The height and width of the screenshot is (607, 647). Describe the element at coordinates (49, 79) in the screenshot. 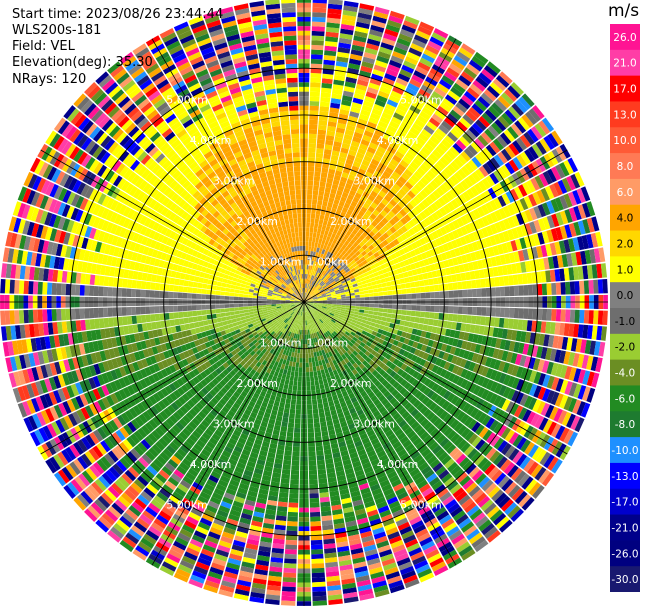

I see `nrays-label: NRays: 120` at that location.